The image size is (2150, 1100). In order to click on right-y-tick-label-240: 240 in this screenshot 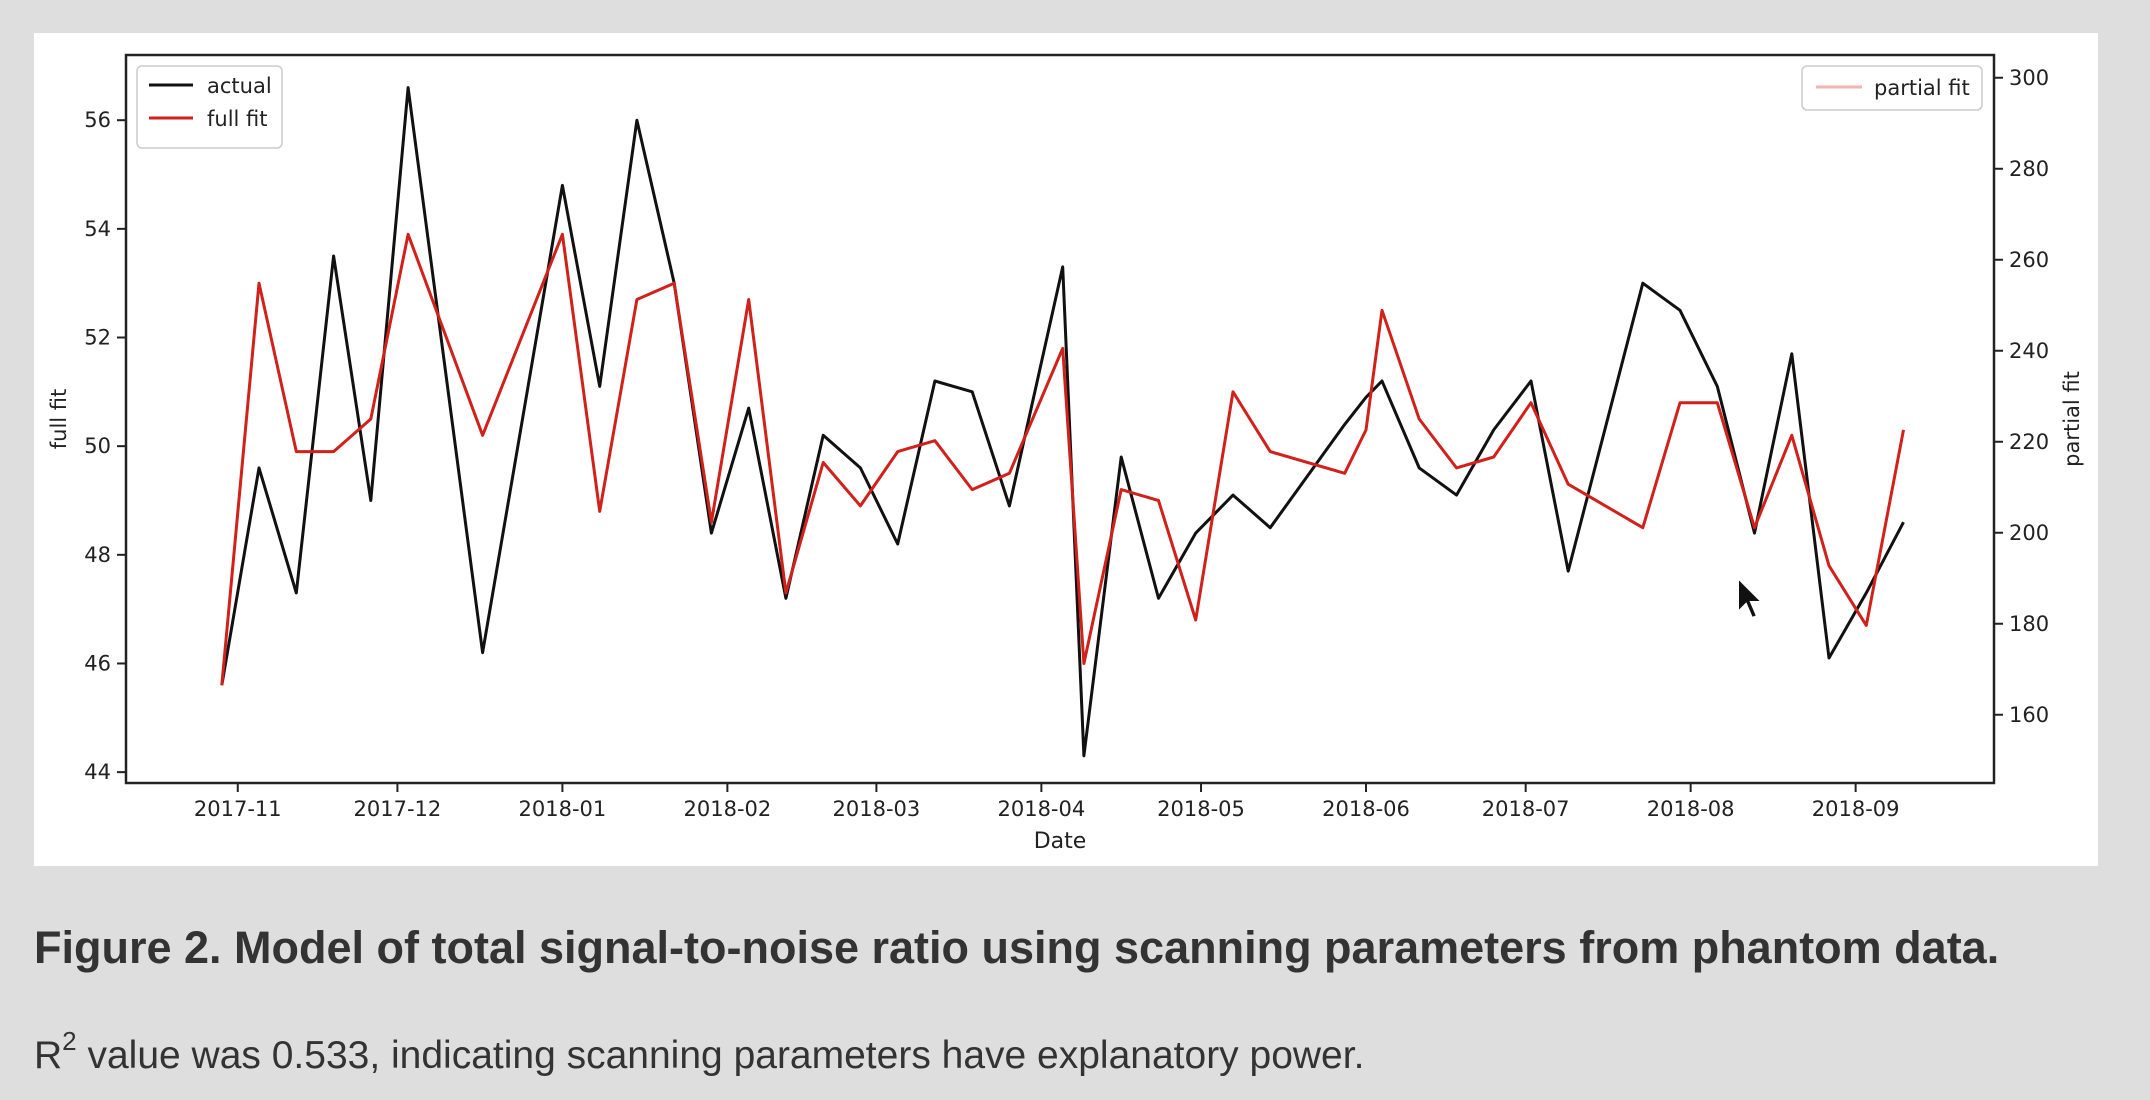, I will do `click(2029, 351)`.